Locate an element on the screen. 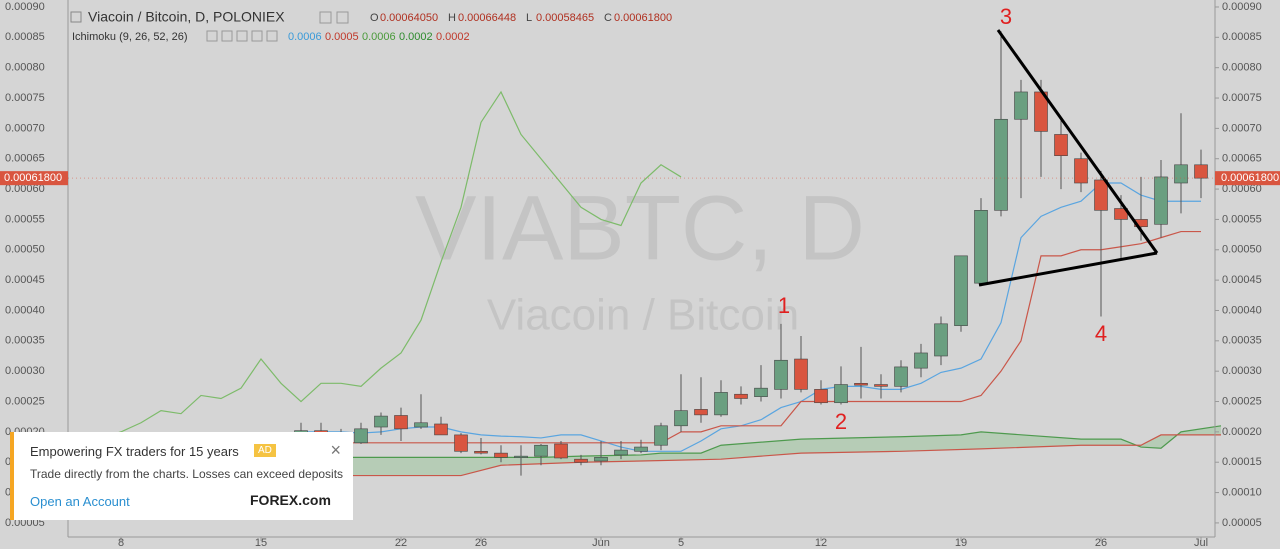 This screenshot has height=549, width=1280. y2-tick-label: 0.00075 is located at coordinates (1242, 98).